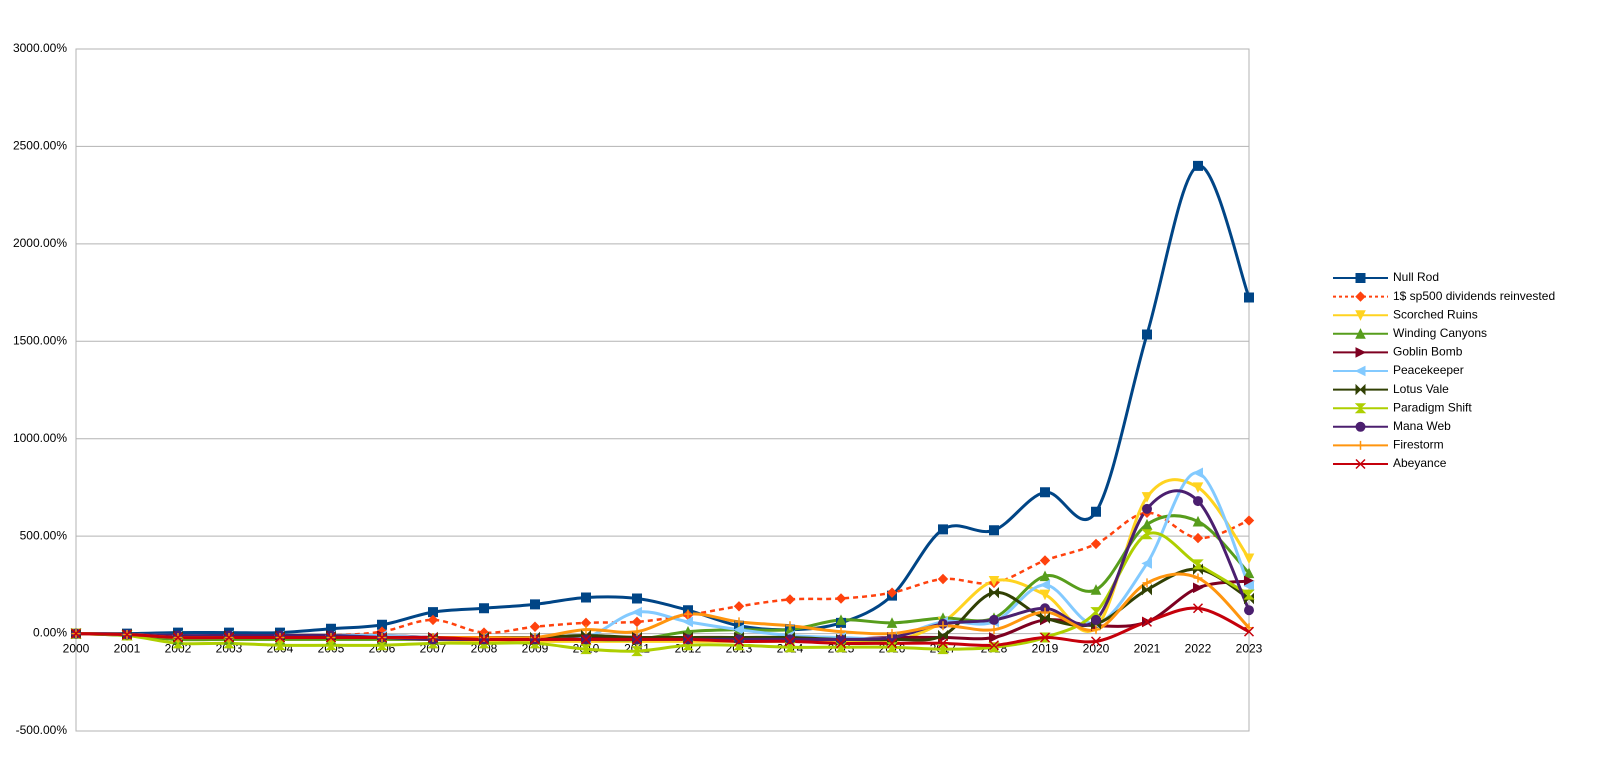 This screenshot has height=771, width=1615. Describe the element at coordinates (40, 340) in the screenshot. I see `y-tick-label: 1500.00%` at that location.